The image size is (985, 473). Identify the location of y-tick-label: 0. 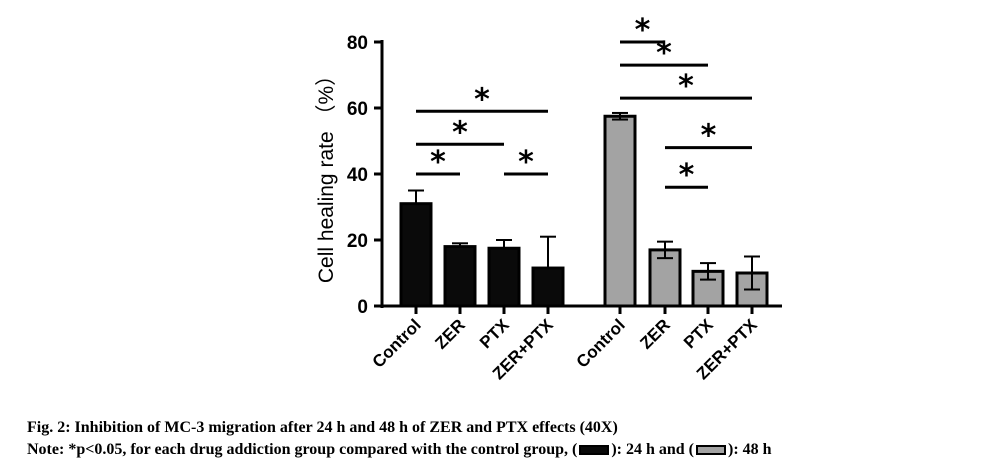
(362, 307).